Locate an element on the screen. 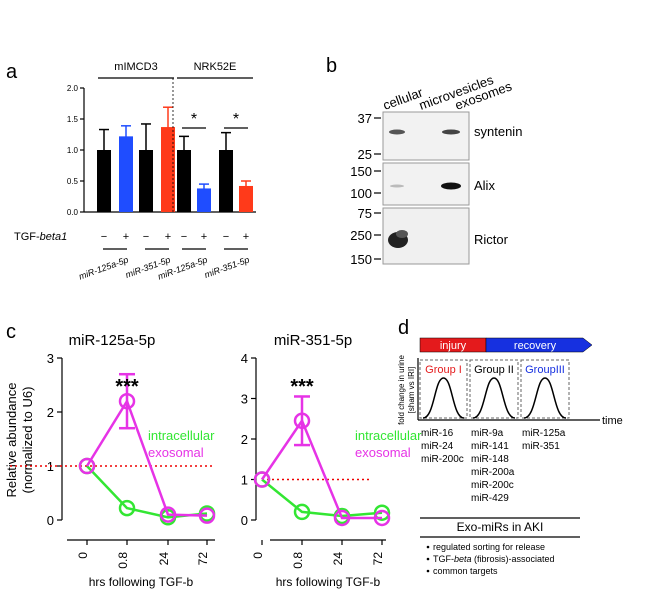 The height and width of the screenshot is (596, 648). phase-bar is located at coordinates (539, 345).